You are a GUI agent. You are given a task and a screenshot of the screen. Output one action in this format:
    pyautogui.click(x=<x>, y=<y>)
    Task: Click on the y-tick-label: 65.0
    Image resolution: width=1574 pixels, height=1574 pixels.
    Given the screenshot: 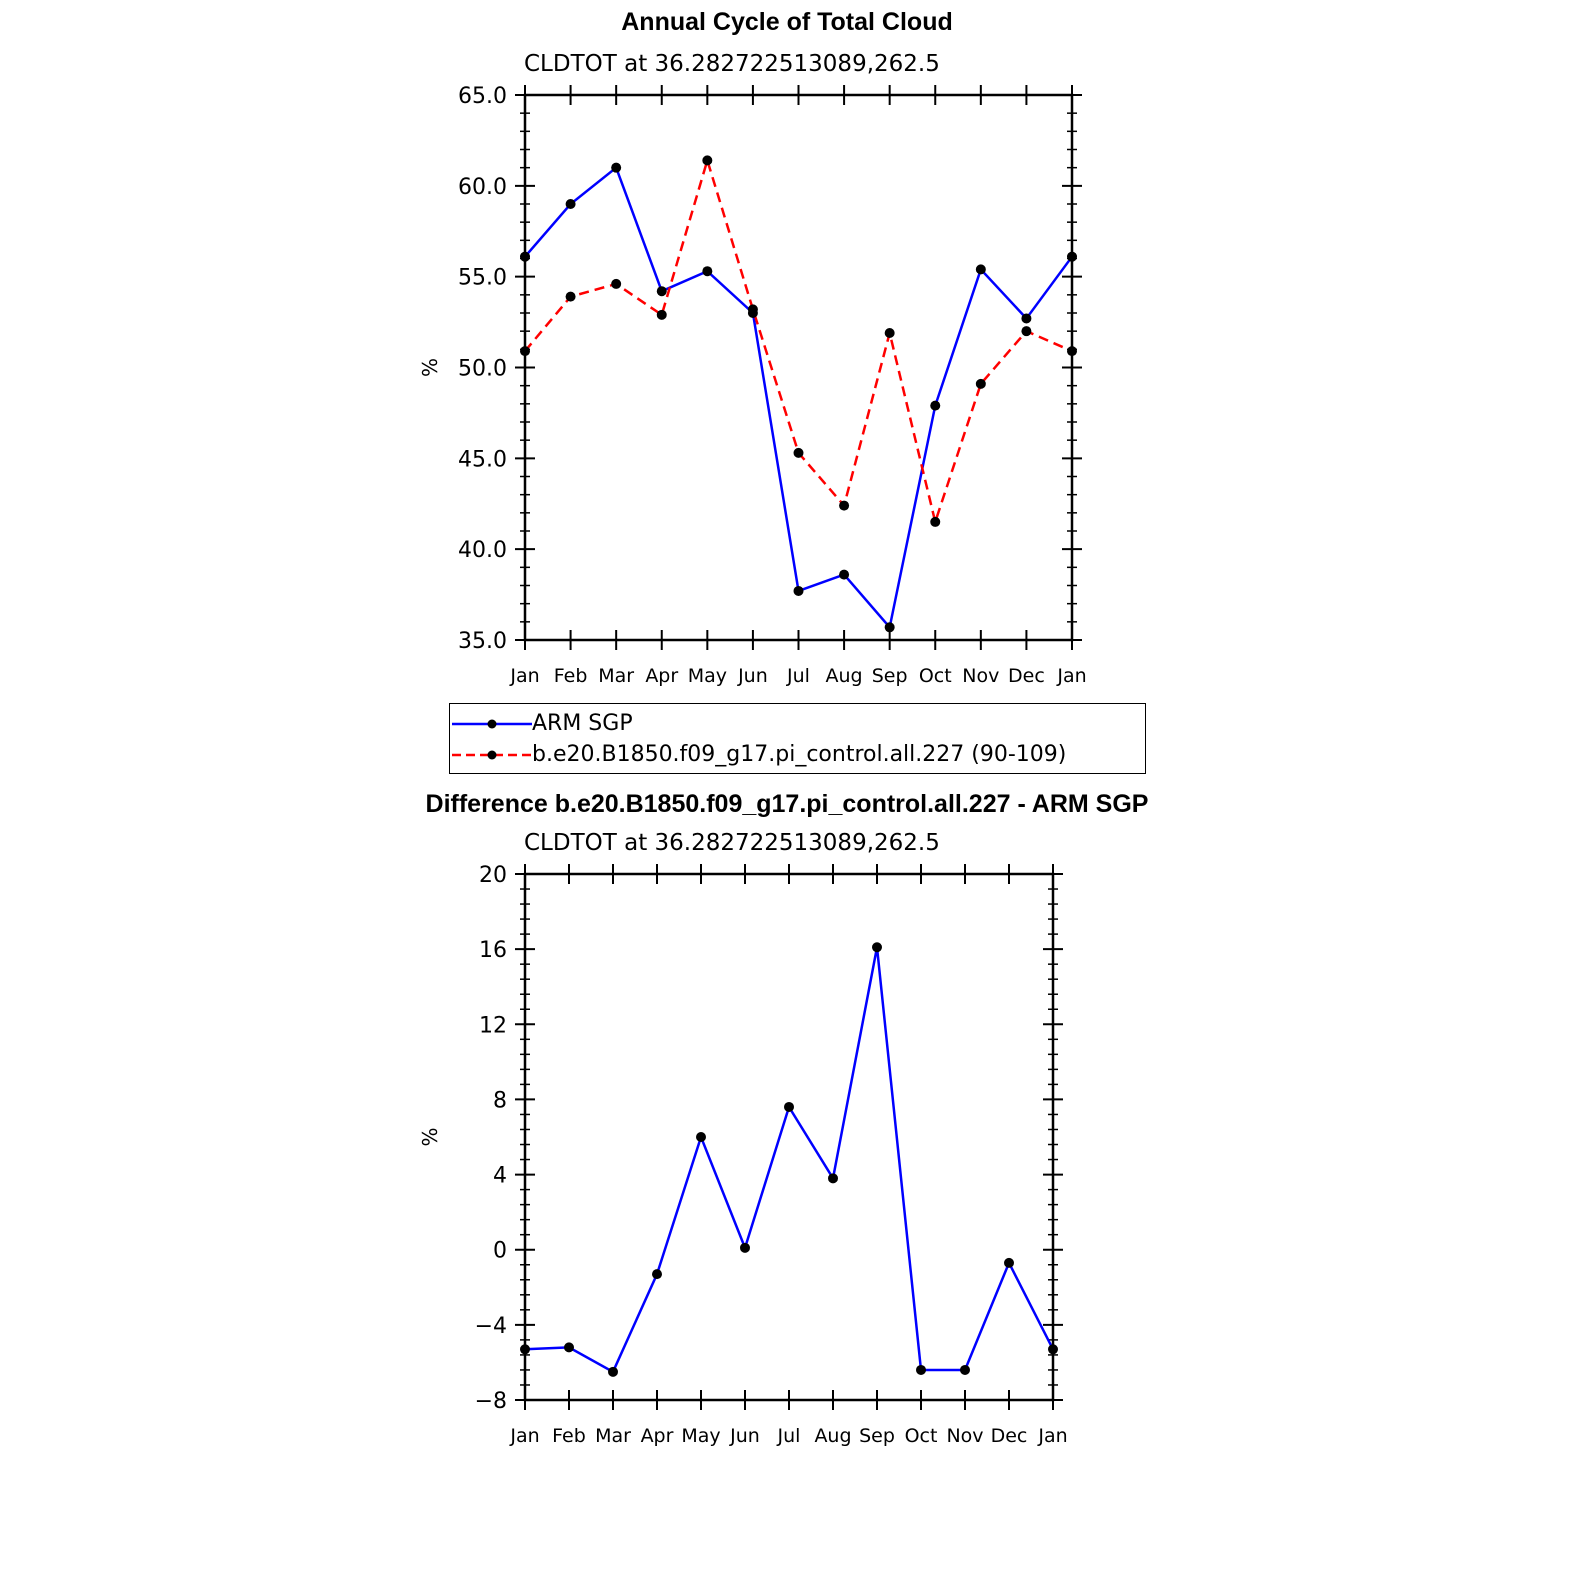 What is the action you would take?
    pyautogui.click(x=482, y=96)
    